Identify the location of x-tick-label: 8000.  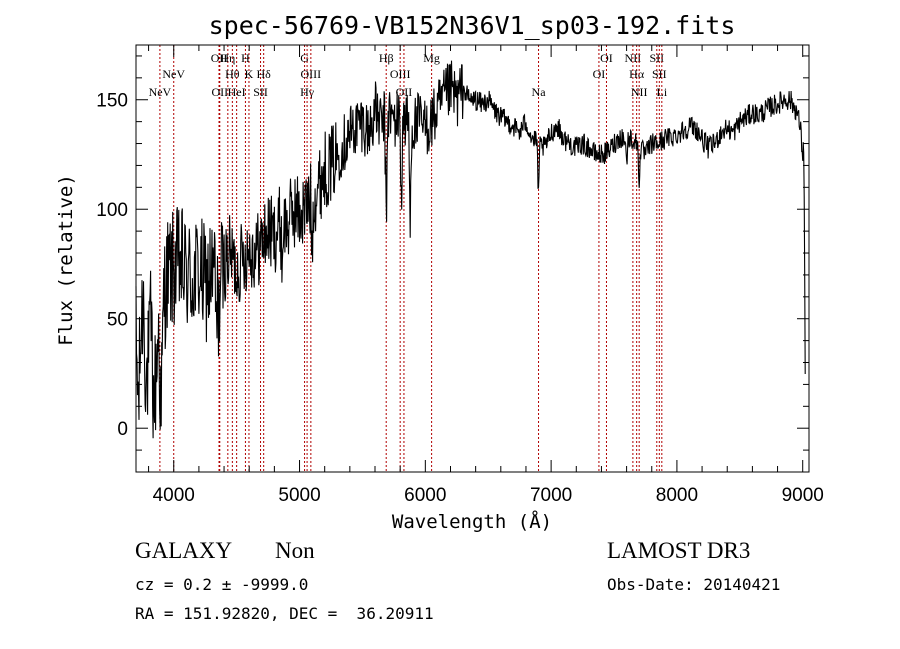
(677, 495).